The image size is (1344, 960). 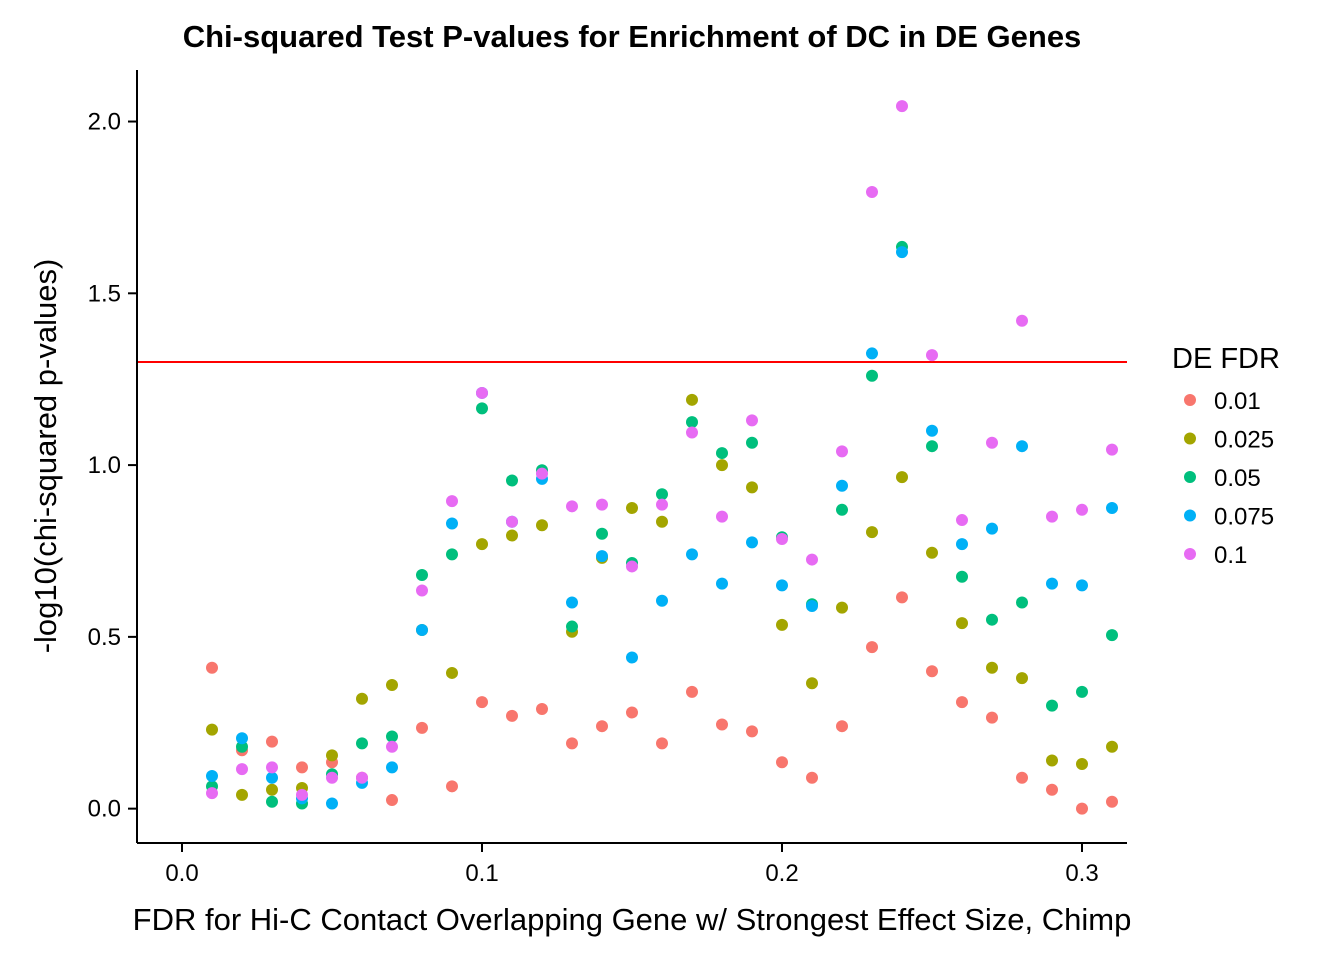 What do you see at coordinates (781, 873) in the screenshot?
I see `x-tick-label: 0.2` at bounding box center [781, 873].